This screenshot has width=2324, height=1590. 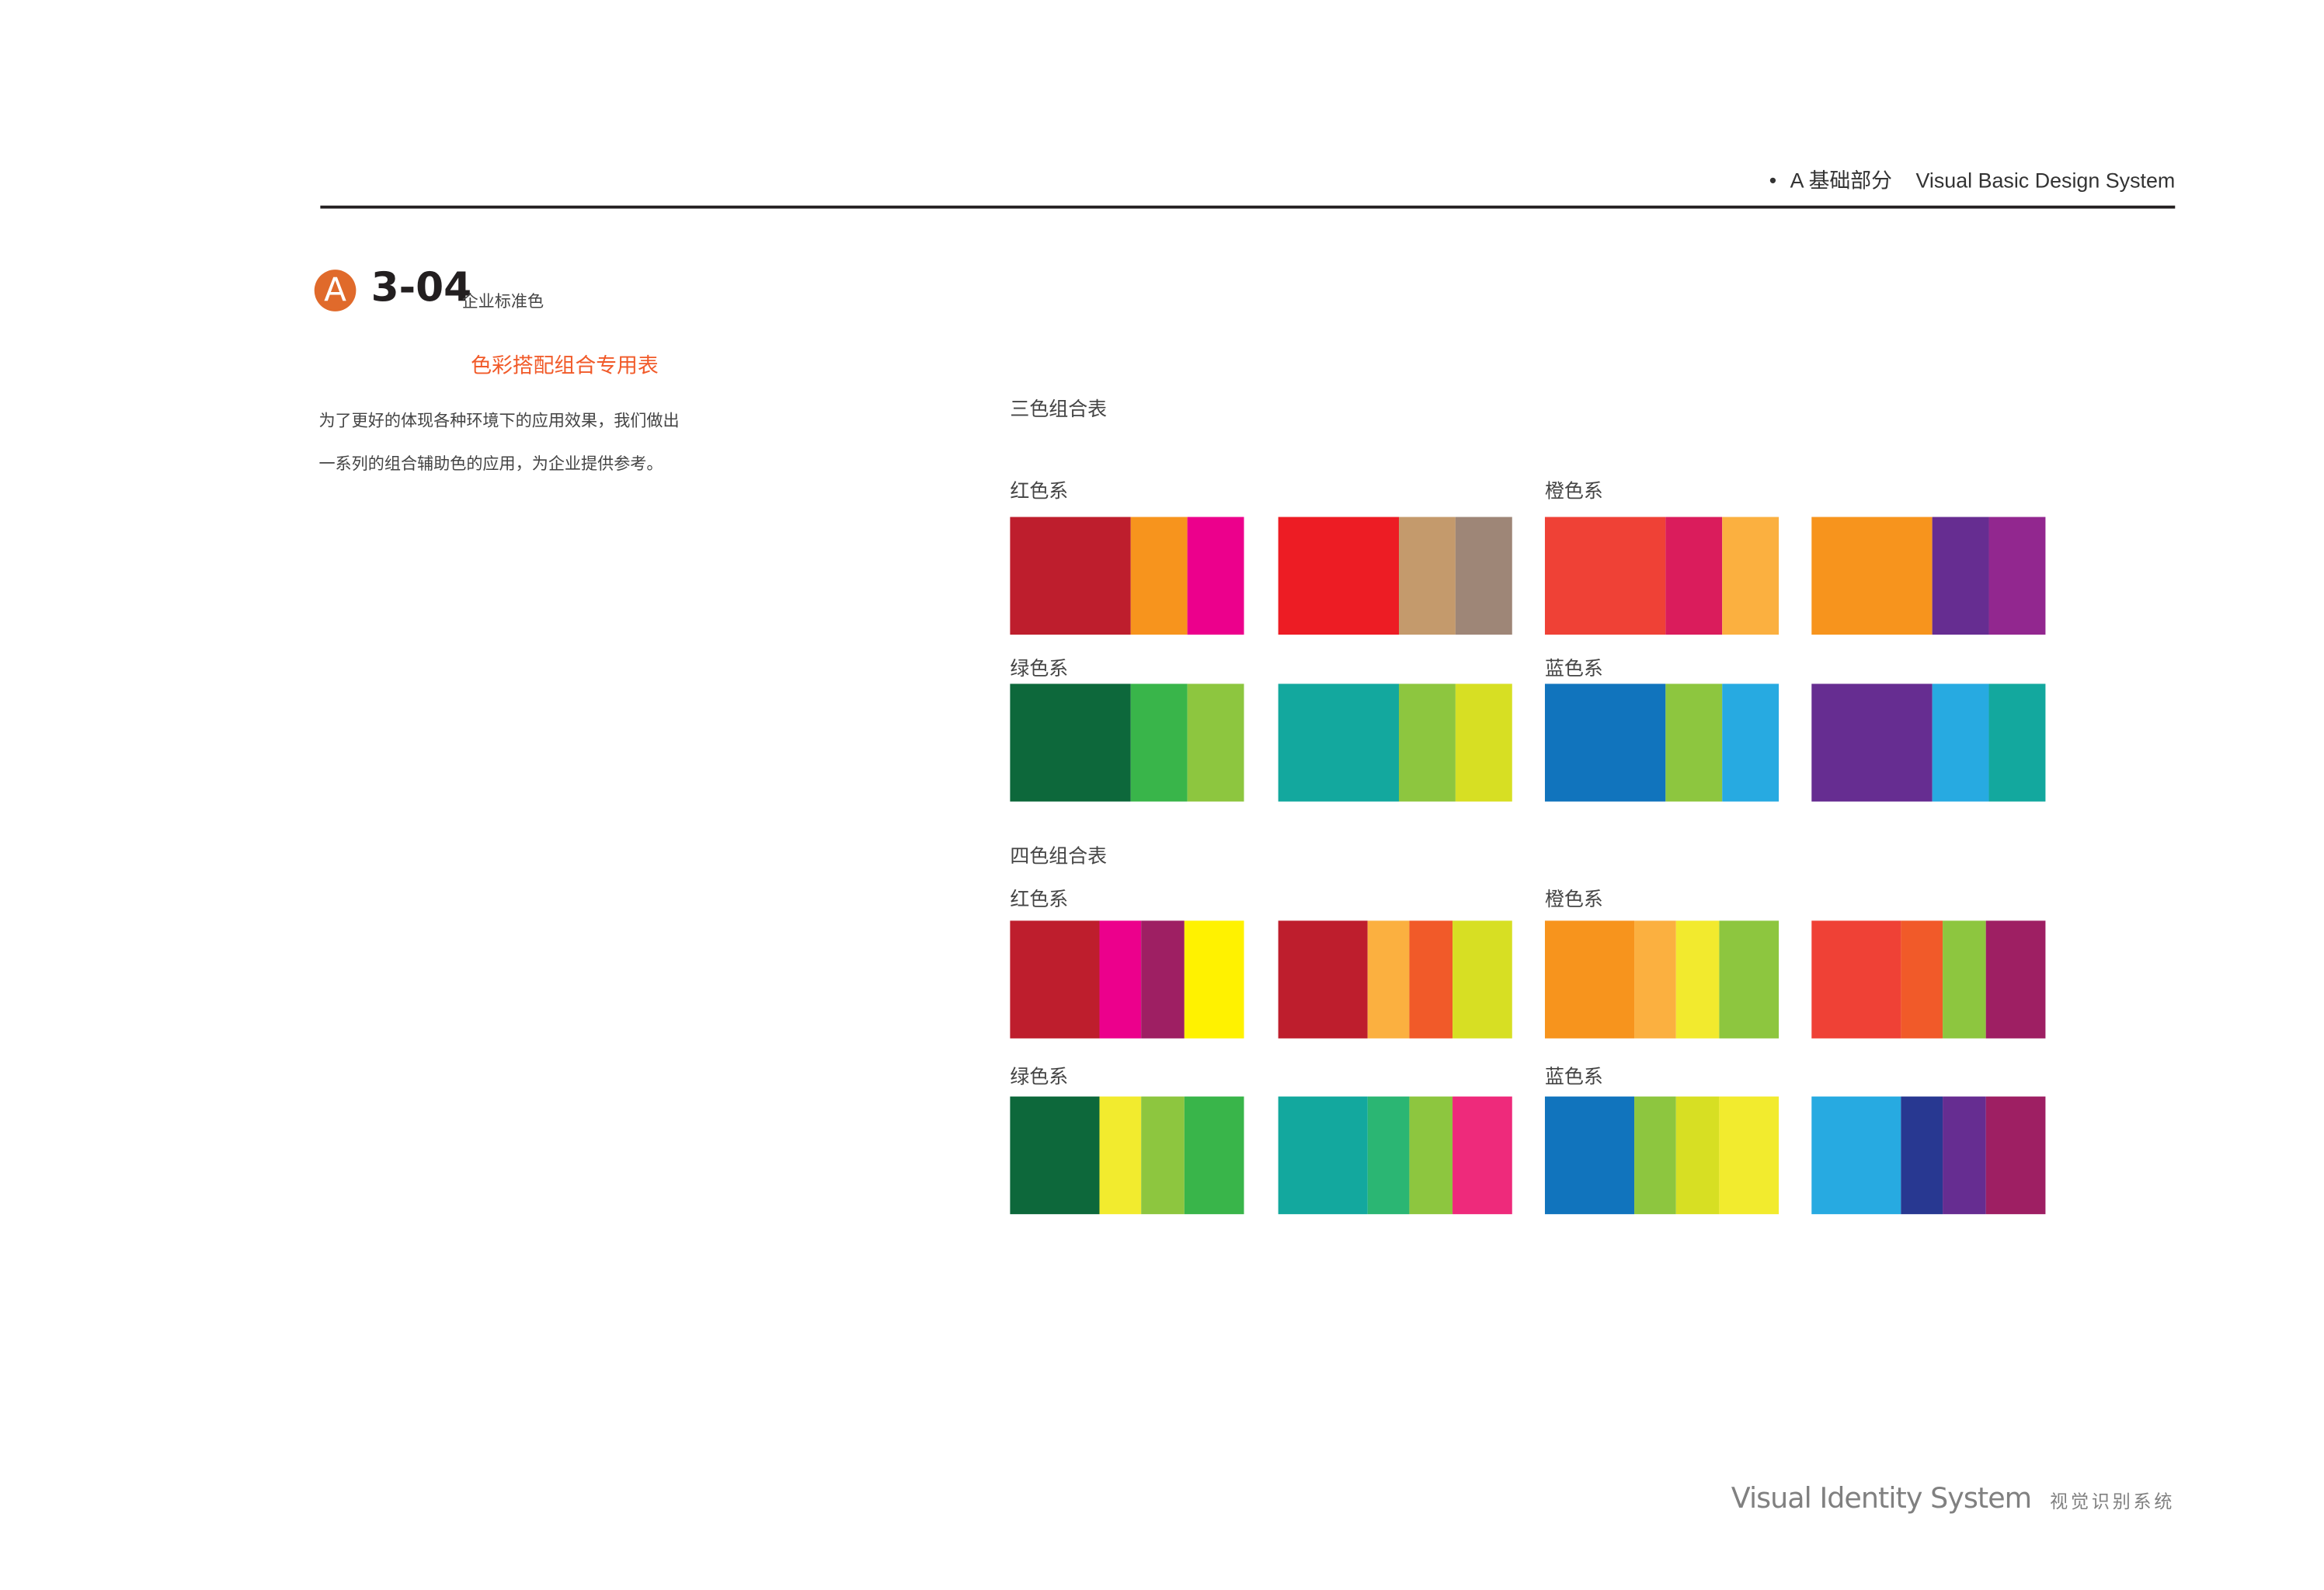 What do you see at coordinates (490, 465) in the screenshot?
I see `intro-line: 一系列的组合辅助色的应用，为企业提供参考。` at bounding box center [490, 465].